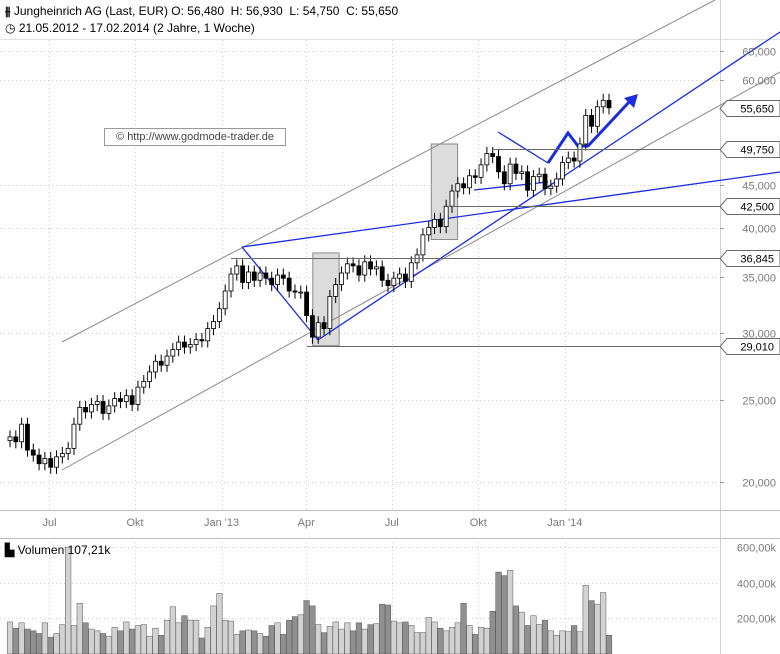 This screenshot has height=654, width=780. Describe the element at coordinates (392, 523) in the screenshot. I see `time-tick-label: Jul` at that location.